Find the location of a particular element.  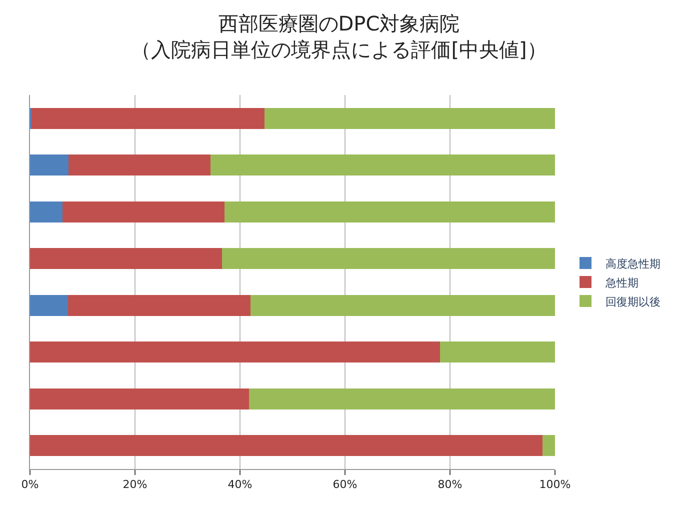

chart-subtitle: （入院病日単位の境界点による評価[中央値]） is located at coordinates (339, 50).